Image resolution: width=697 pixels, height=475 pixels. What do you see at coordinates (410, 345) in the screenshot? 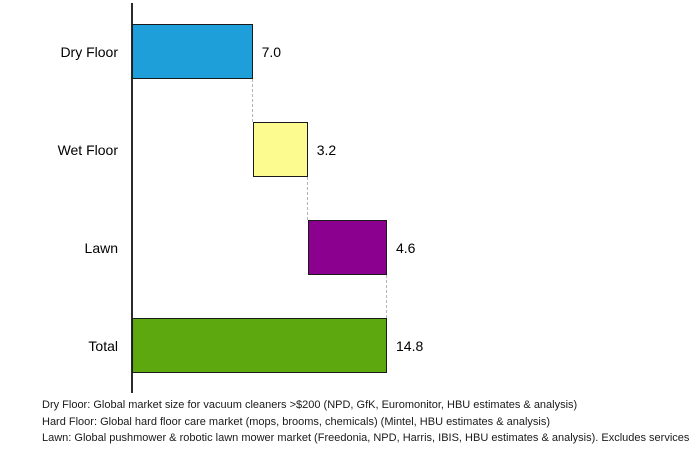
I see `value-label-total: 14.8` at bounding box center [410, 345].